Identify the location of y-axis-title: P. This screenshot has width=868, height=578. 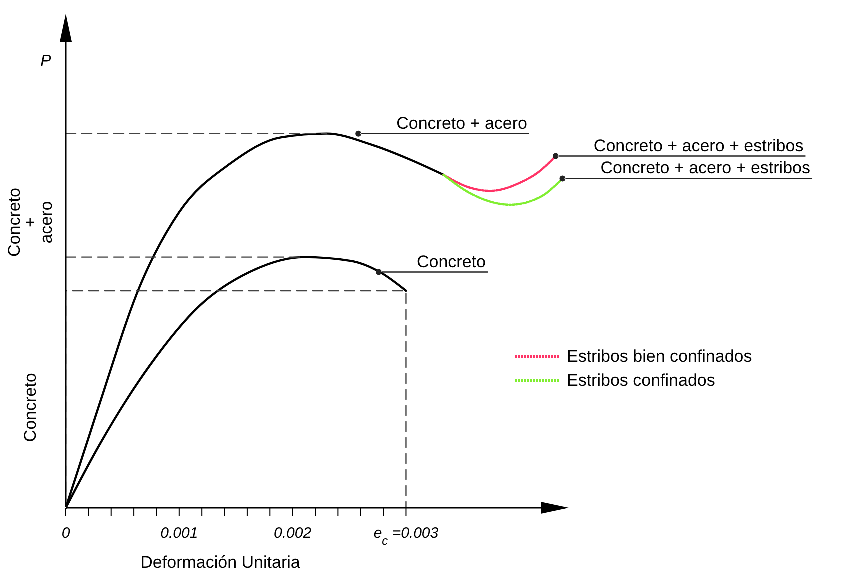
(46, 61).